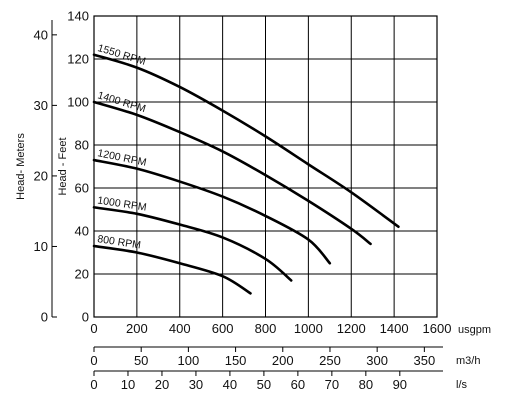 The width and height of the screenshot is (513, 400). Describe the element at coordinates (351, 328) in the screenshot. I see `x-tick-label: 1200` at that location.